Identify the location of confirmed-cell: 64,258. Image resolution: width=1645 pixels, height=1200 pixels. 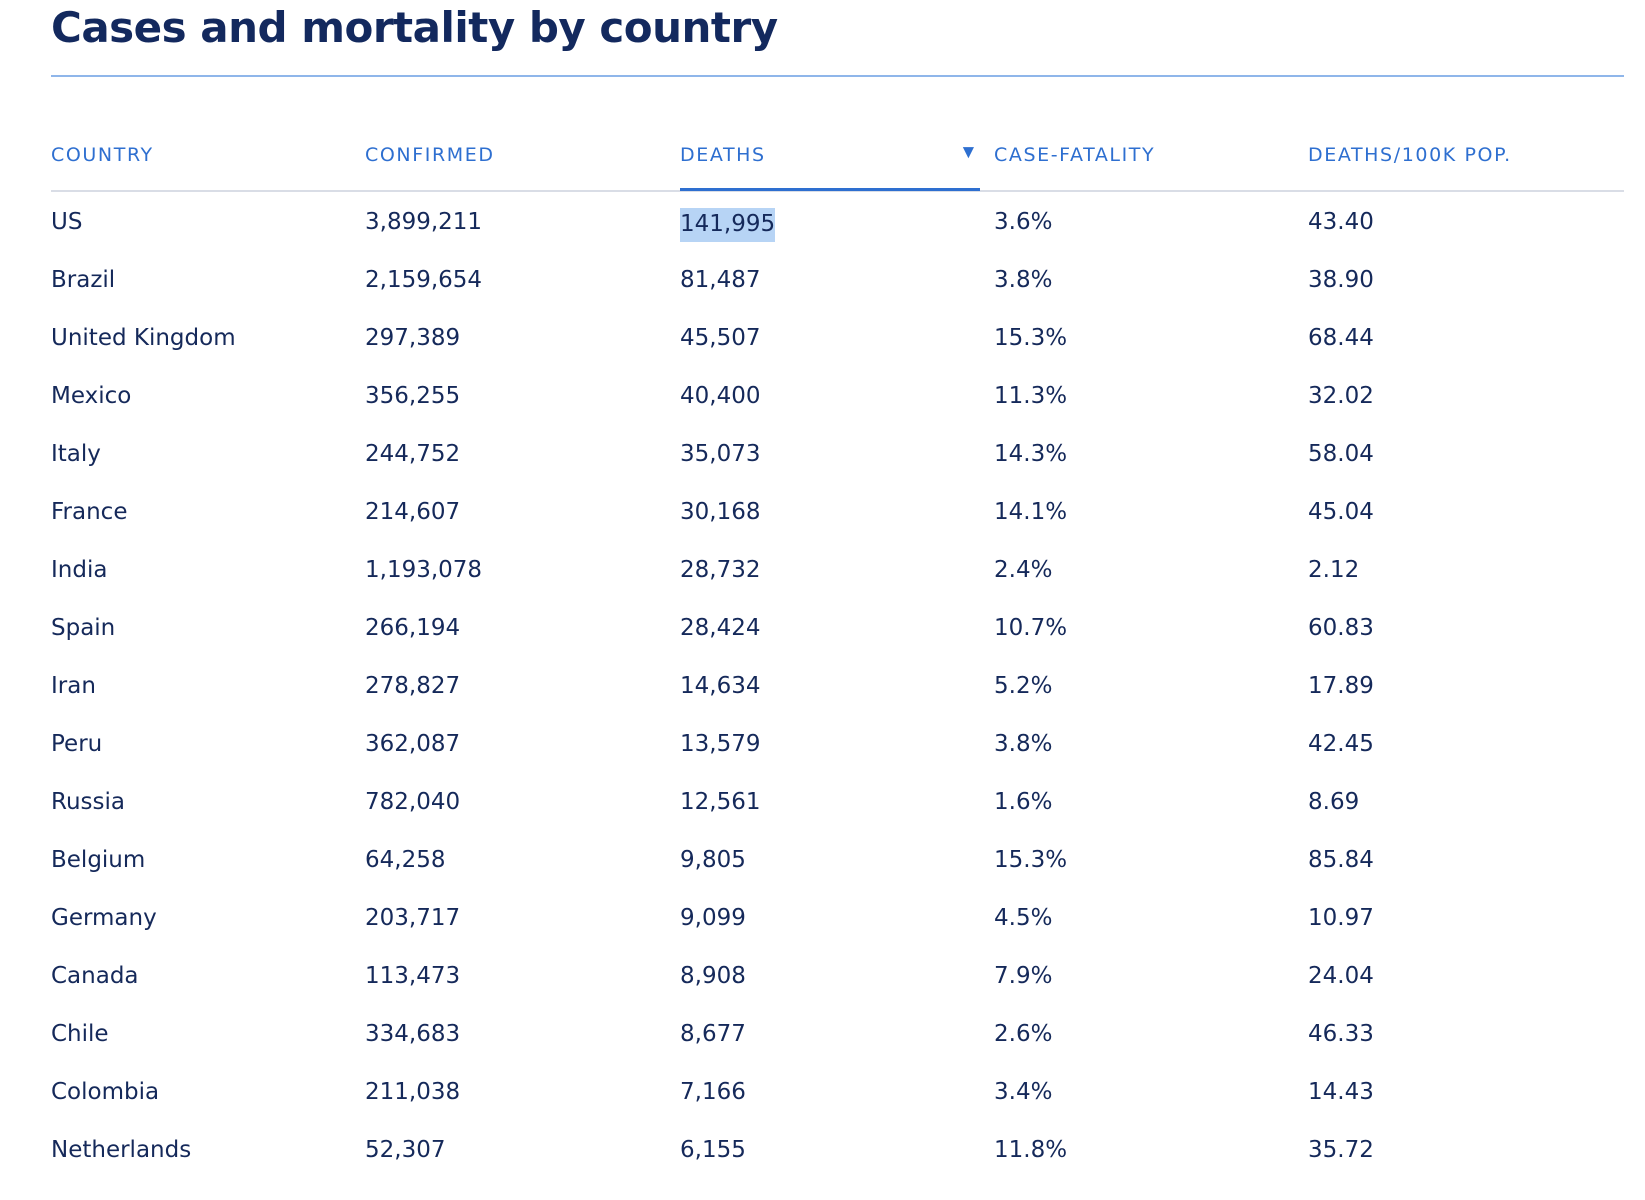
(405, 860).